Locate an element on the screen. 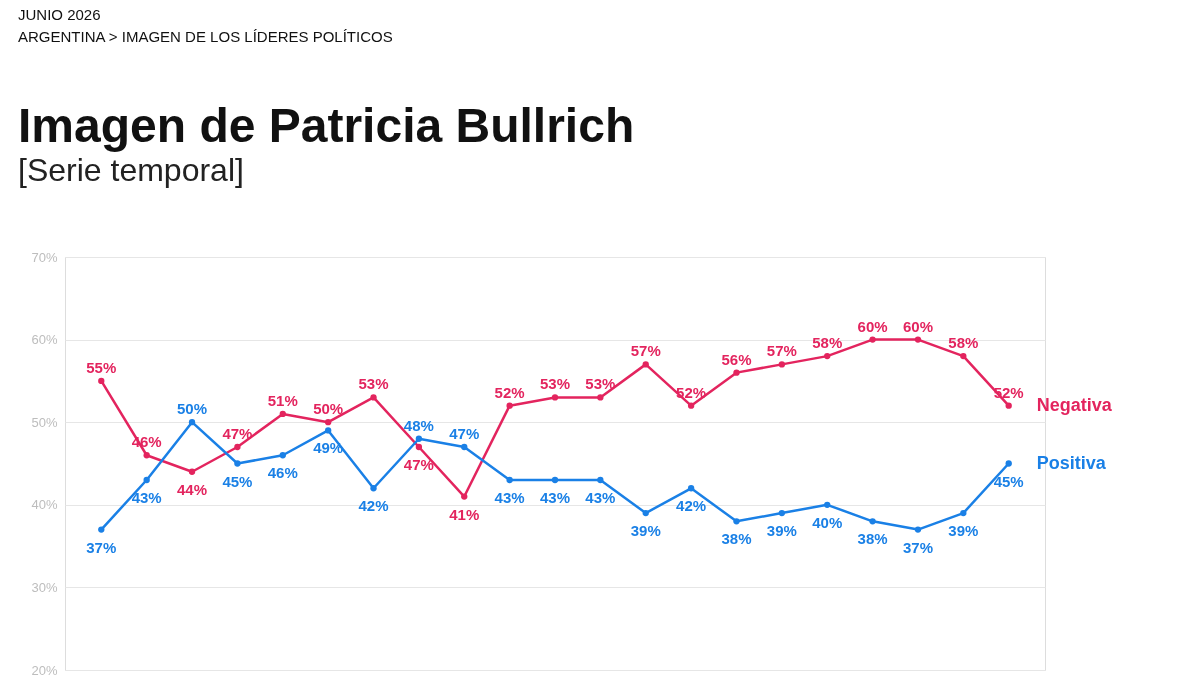 The height and width of the screenshot is (690, 1200). data-label: 56% is located at coordinates (736, 359).